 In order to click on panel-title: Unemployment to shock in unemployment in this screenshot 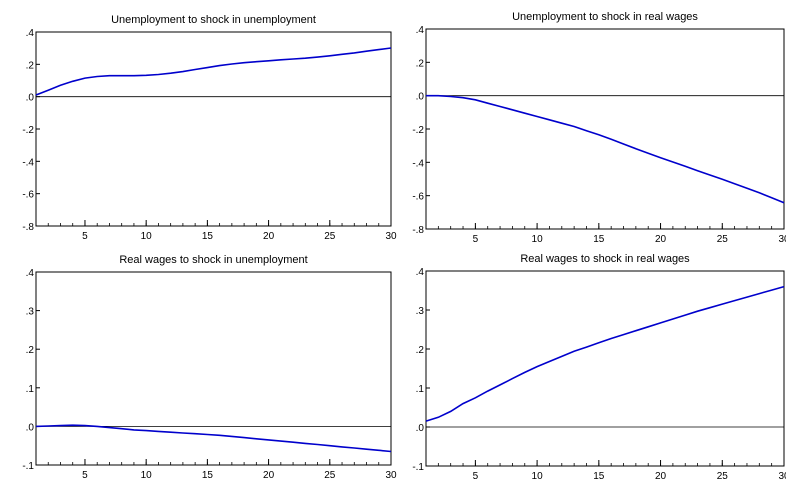, I will do `click(213, 20)`.